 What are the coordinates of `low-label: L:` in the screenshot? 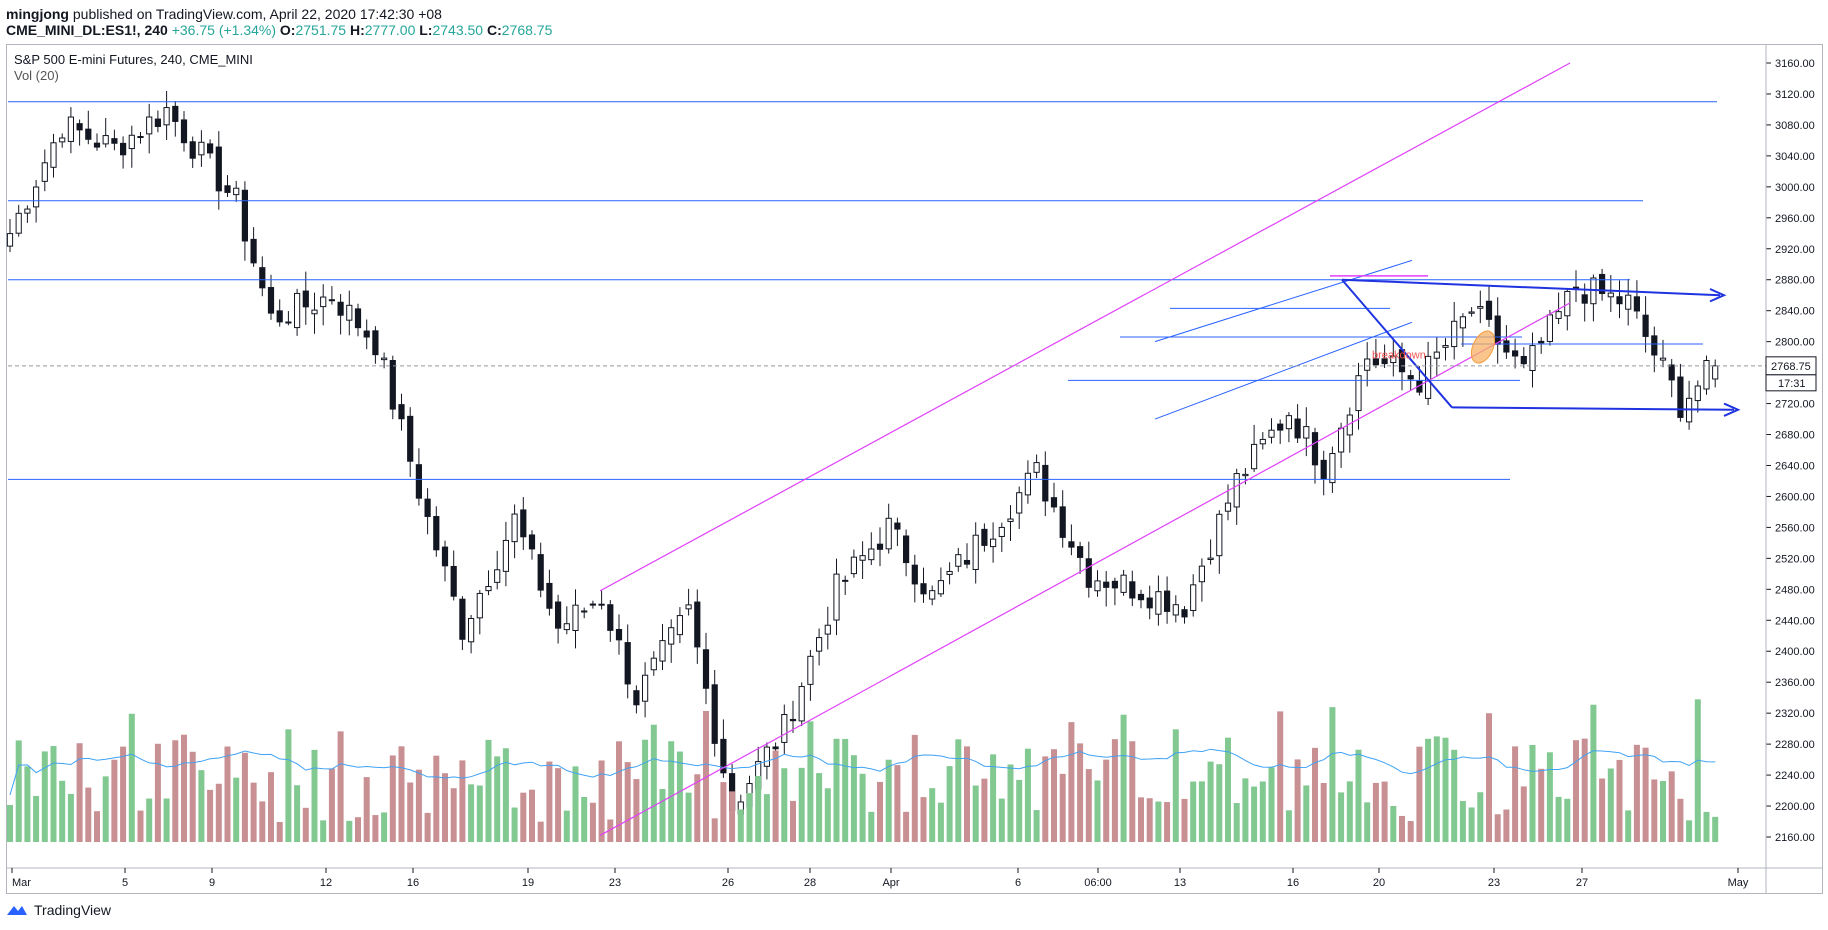 It's located at (426, 30).